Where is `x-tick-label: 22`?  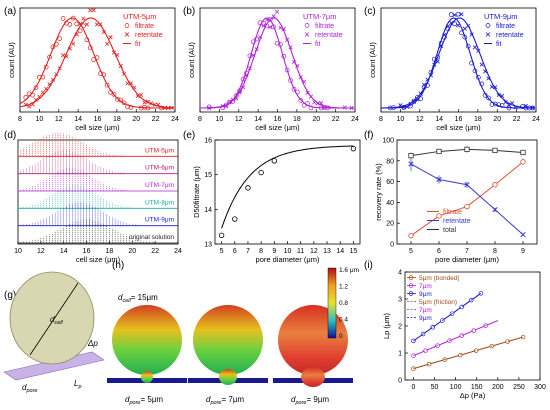
x-tick-label: 22 is located at coordinates (155, 251).